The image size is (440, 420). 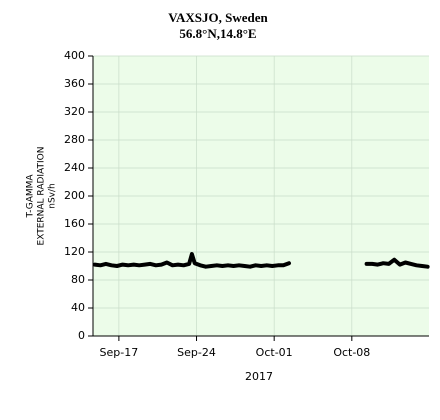 What do you see at coordinates (261, 260) in the screenshot?
I see `data-line` at bounding box center [261, 260].